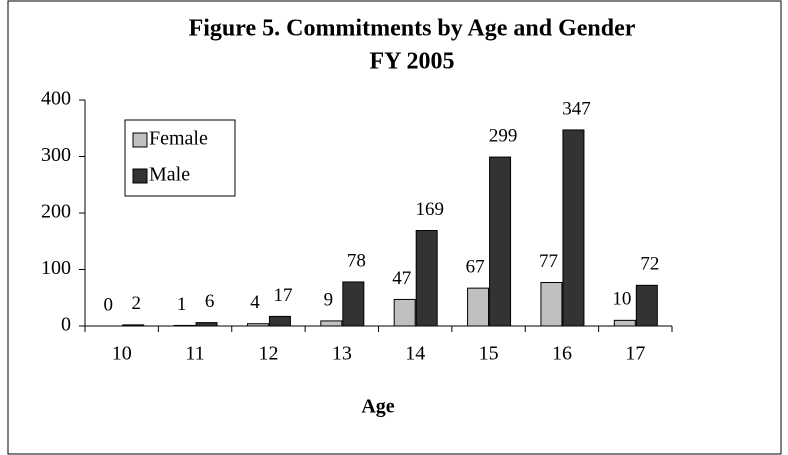  What do you see at coordinates (621, 299) in the screenshot?
I see `data-label: 10` at bounding box center [621, 299].